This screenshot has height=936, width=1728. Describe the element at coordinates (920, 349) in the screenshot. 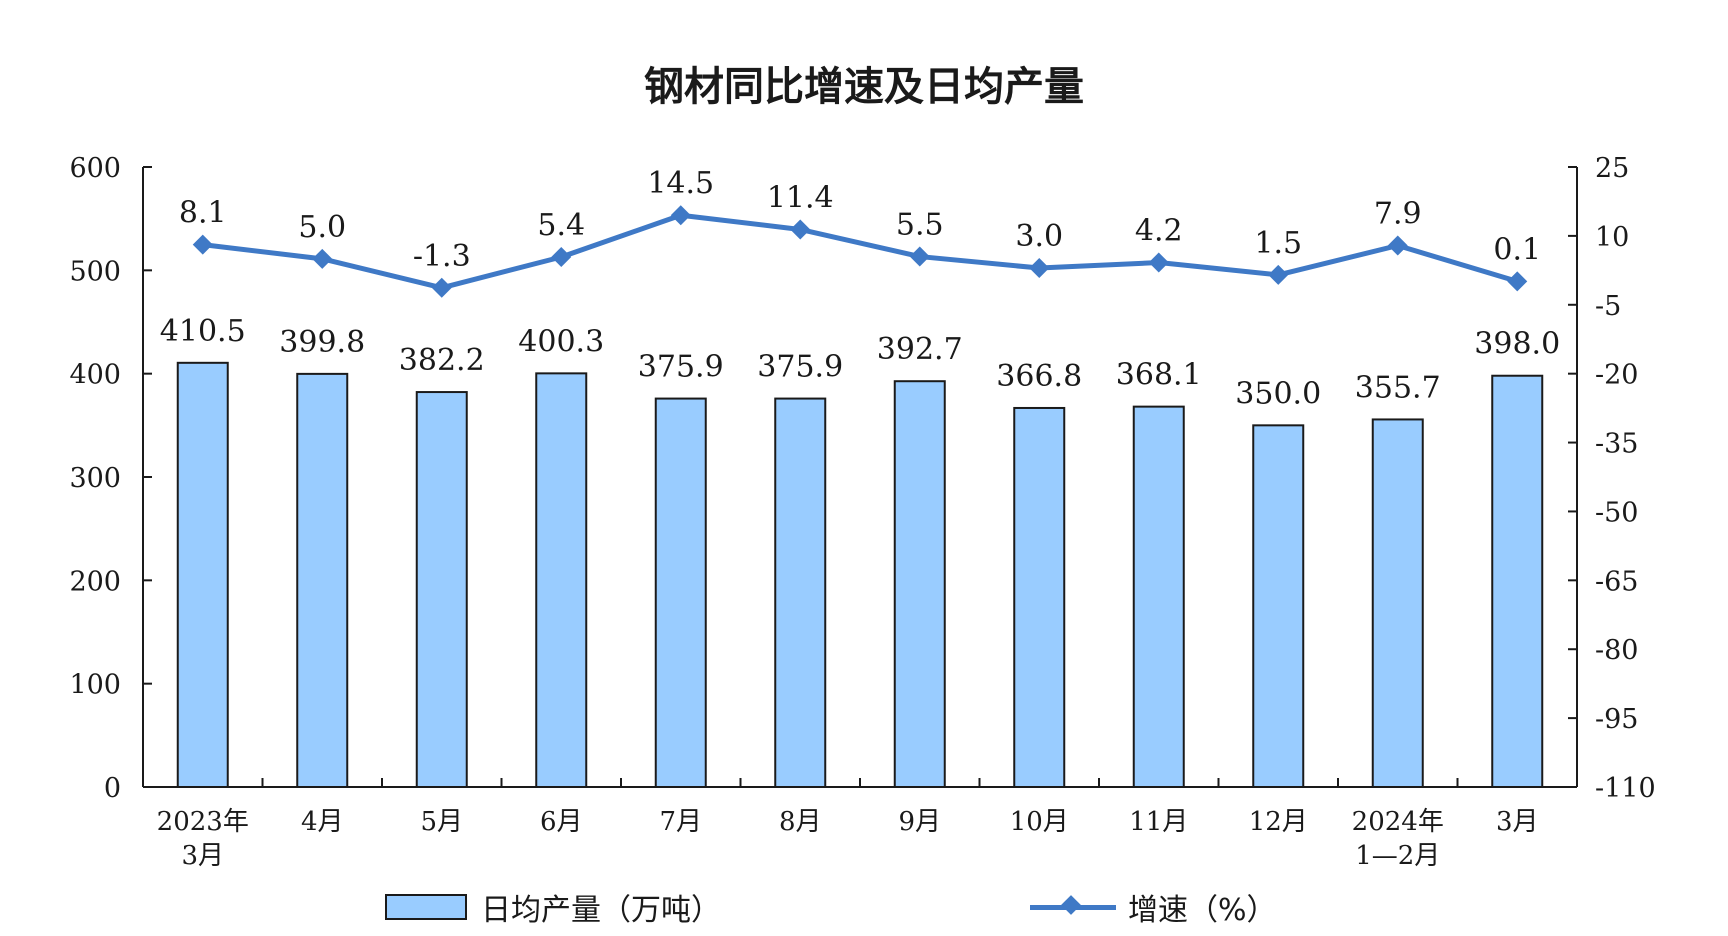

I see `bar-value-label: 392.7` at that location.